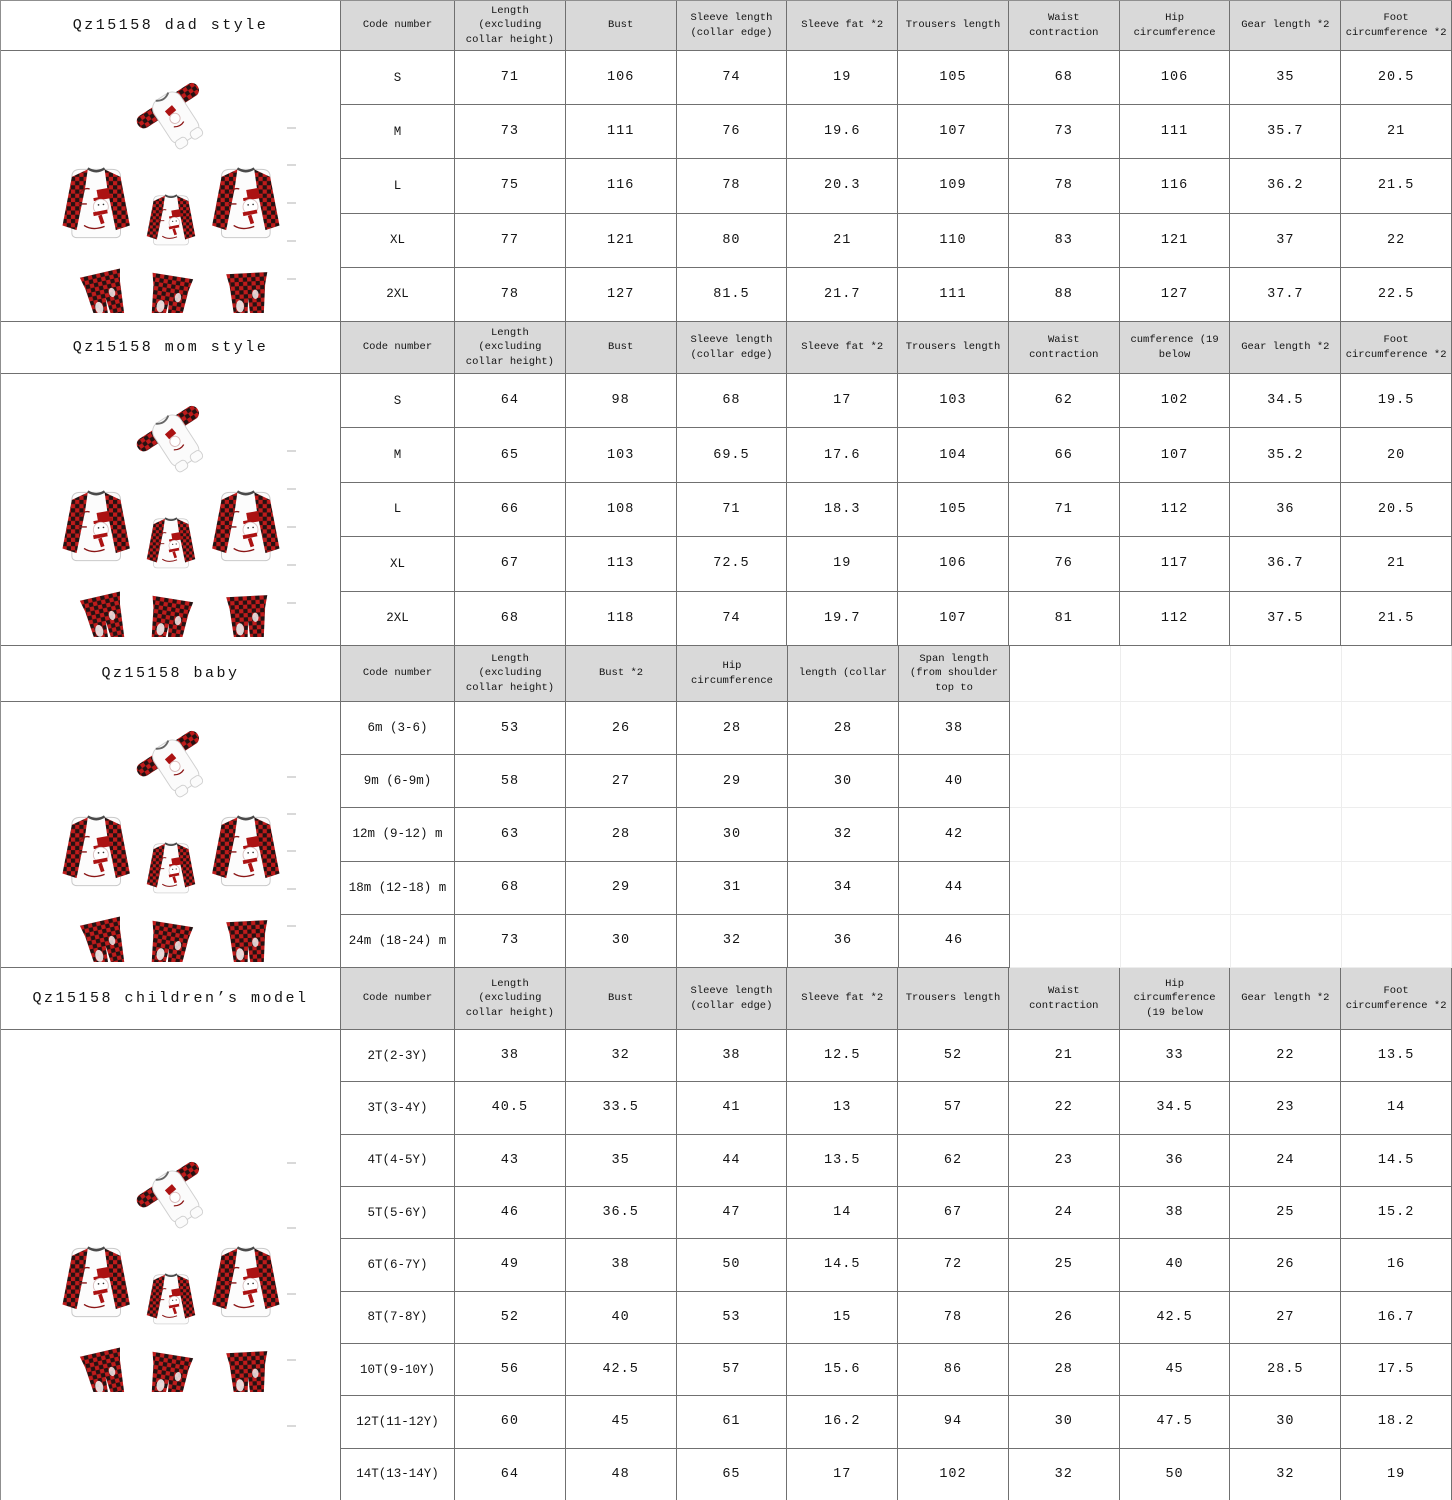 The image size is (1452, 1500). Describe the element at coordinates (843, 455) in the screenshot. I see `size-value: 17.6` at that location.